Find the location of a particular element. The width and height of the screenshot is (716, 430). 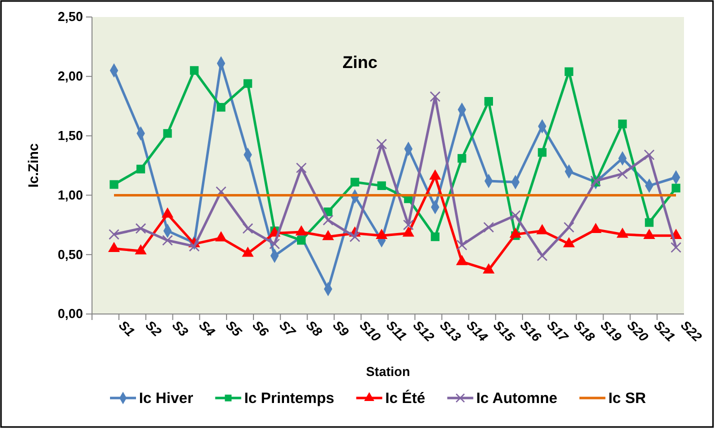

x-tick-label: S5 is located at coordinates (234, 329).